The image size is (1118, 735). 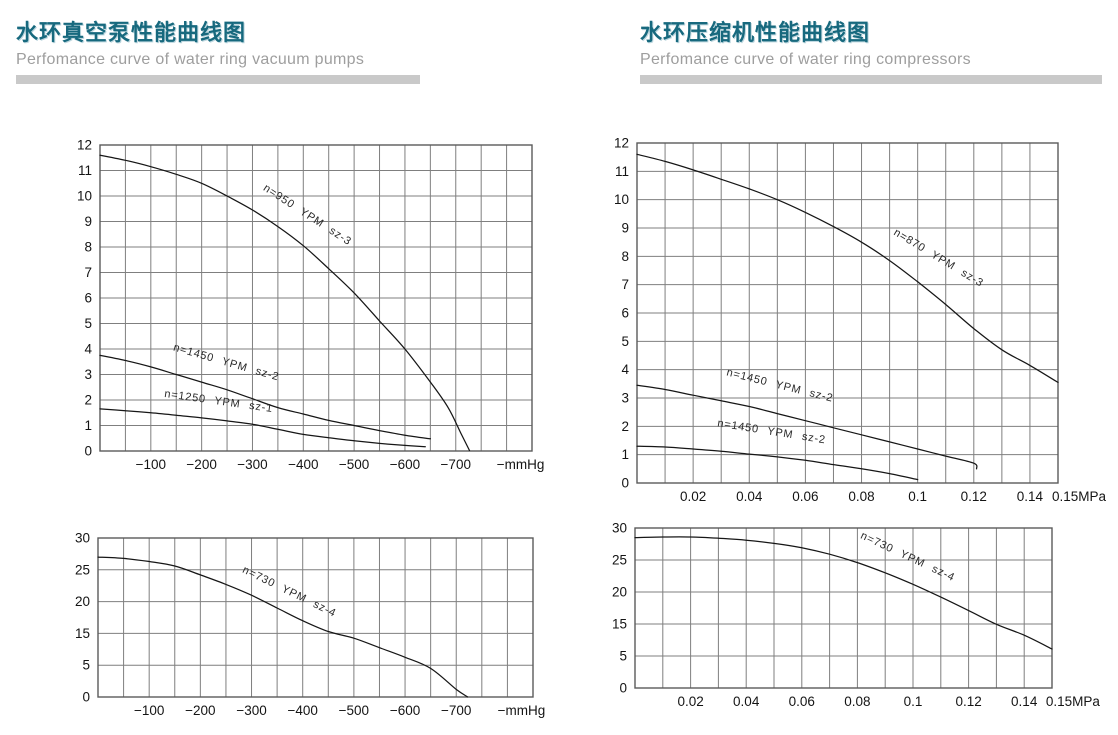 What do you see at coordinates (1030, 496) in the screenshot?
I see `x-tick-label: 0.14` at bounding box center [1030, 496].